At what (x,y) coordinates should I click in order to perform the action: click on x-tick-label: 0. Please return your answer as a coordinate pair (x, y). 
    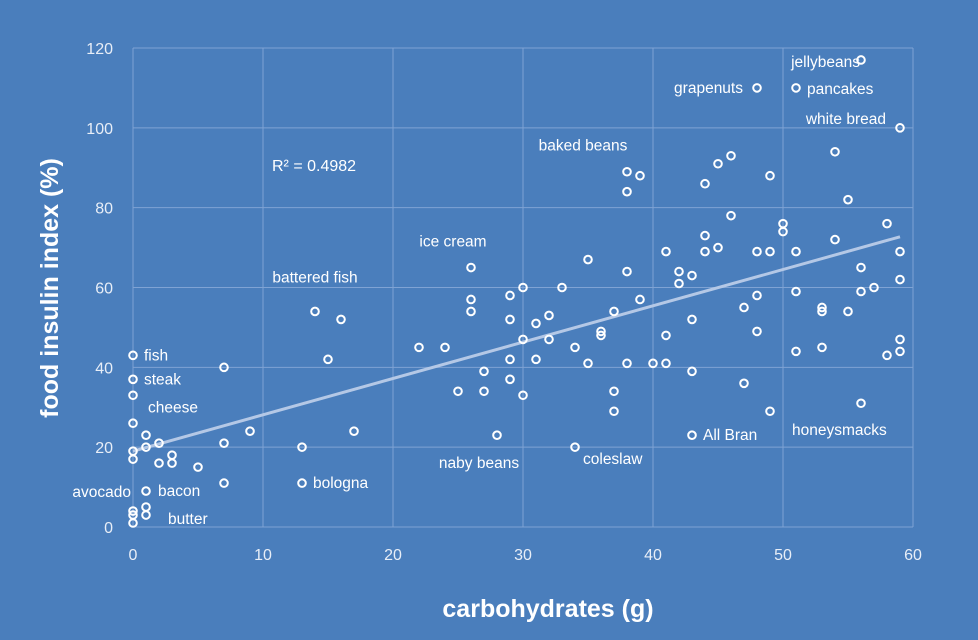
    Looking at the image, I should click on (133, 555).